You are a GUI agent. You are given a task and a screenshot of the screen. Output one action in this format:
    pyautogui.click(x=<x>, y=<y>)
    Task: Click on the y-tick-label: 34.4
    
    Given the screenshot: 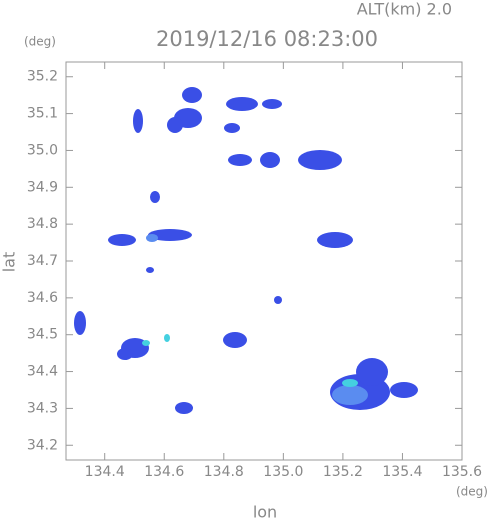 What is the action you would take?
    pyautogui.click(x=42, y=372)
    